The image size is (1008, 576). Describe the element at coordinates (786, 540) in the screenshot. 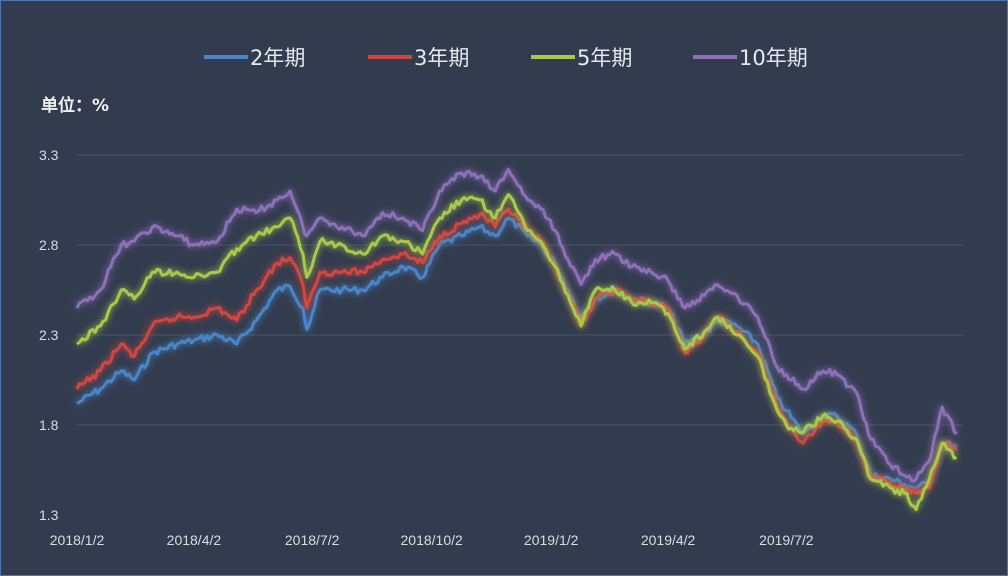

I see `x-tick-label: 2019/7/2` at that location.